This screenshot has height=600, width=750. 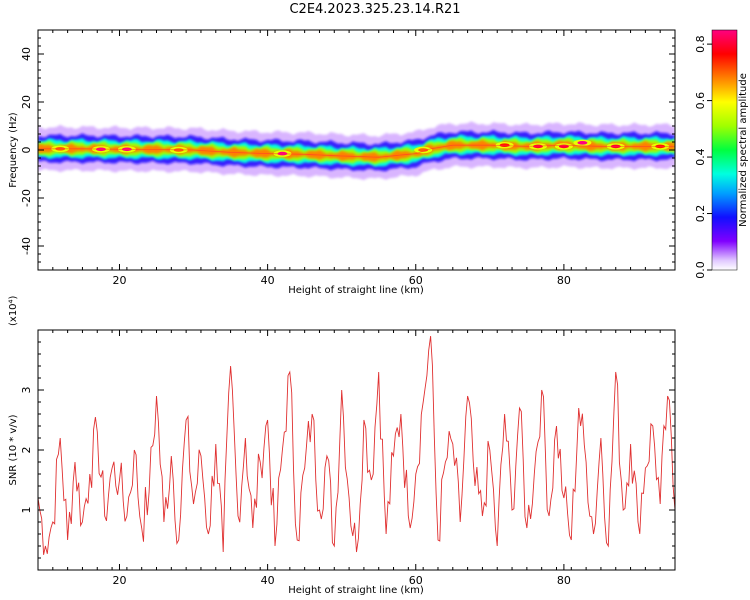 I want to click on bottom-y-tick-label: 3, so click(x=26, y=390).